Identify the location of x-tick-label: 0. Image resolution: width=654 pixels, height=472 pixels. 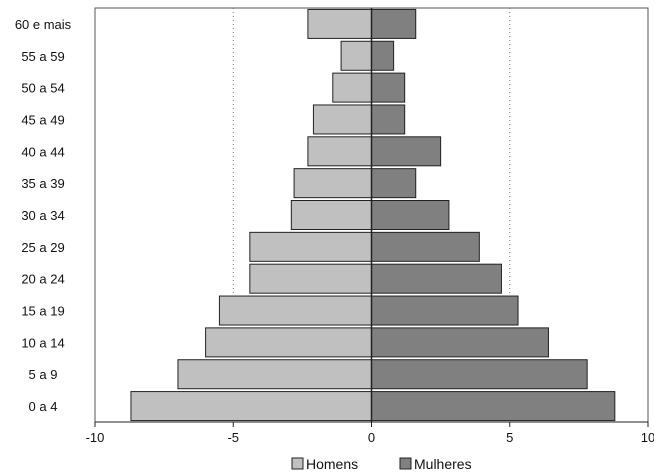
(371, 437).